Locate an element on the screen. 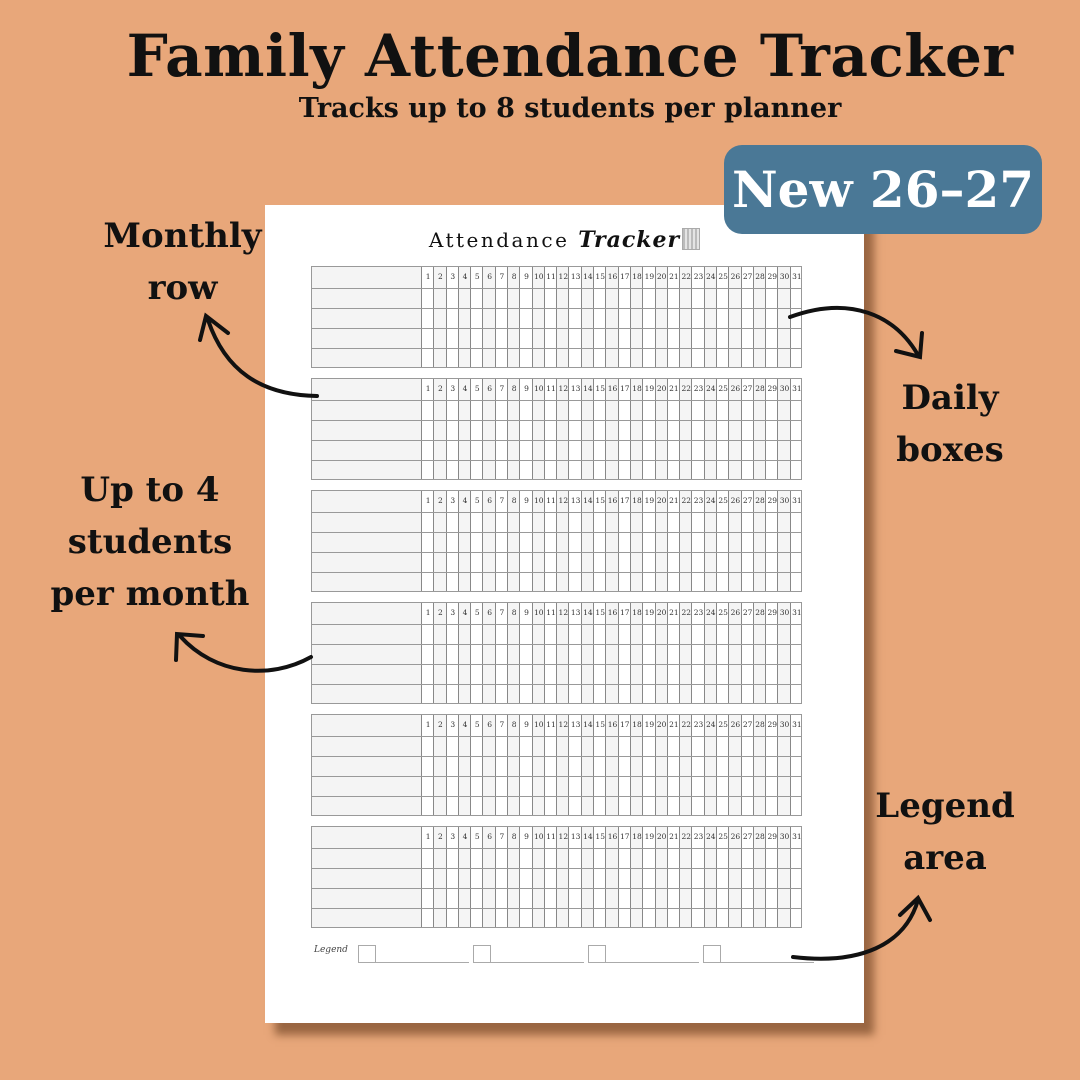  day-column: 15 is located at coordinates (599, 317).